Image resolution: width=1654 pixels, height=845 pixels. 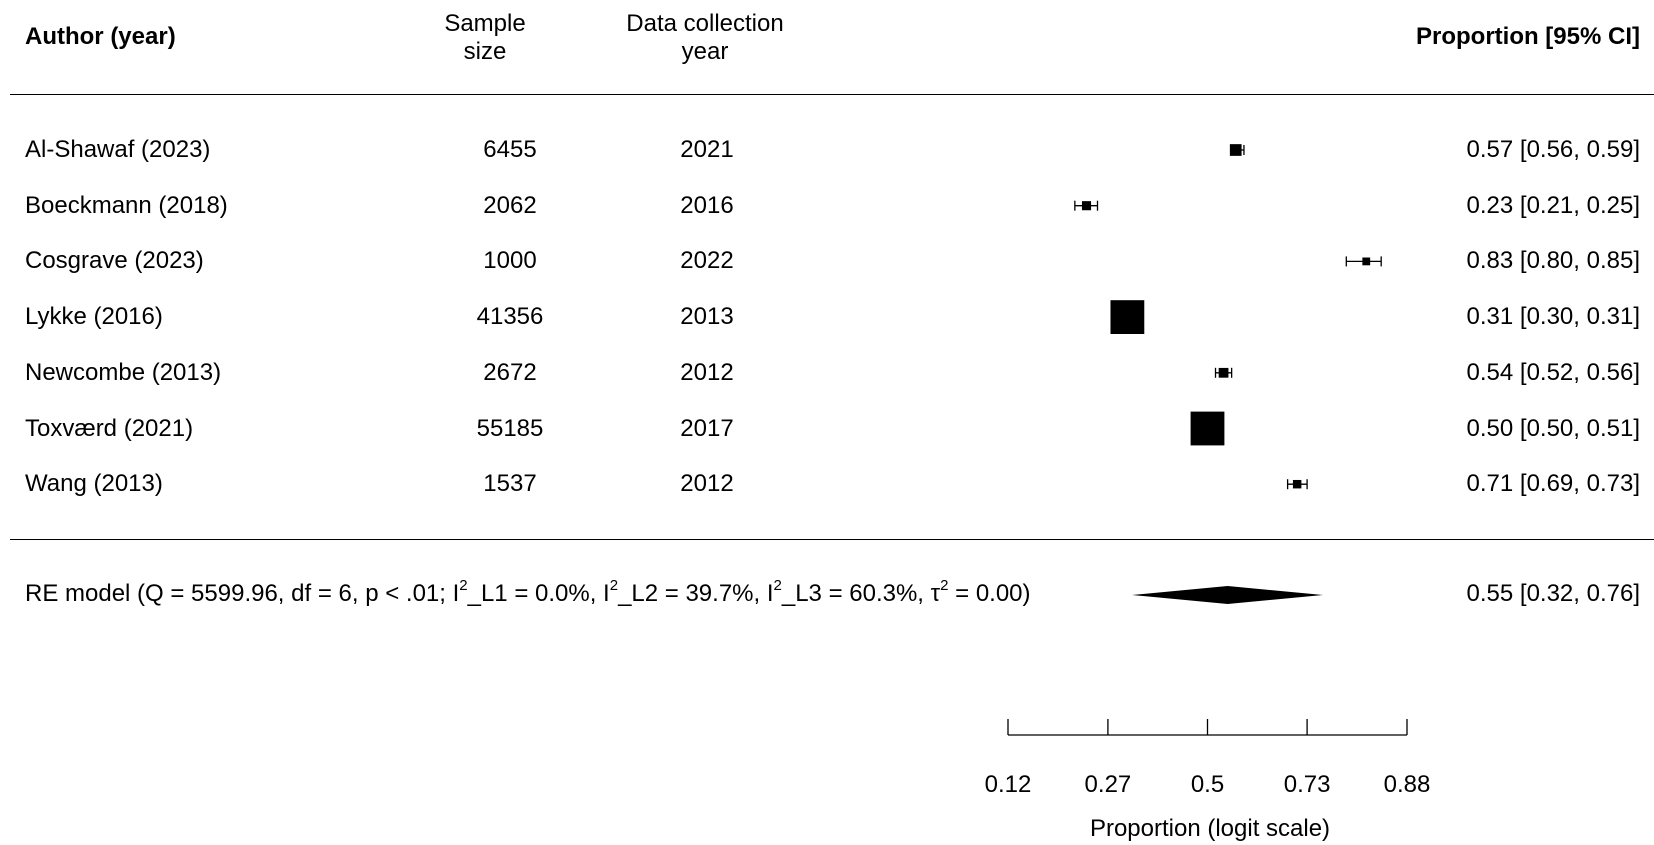 What do you see at coordinates (707, 317) in the screenshot?
I see `study-collection-year: 2013` at bounding box center [707, 317].